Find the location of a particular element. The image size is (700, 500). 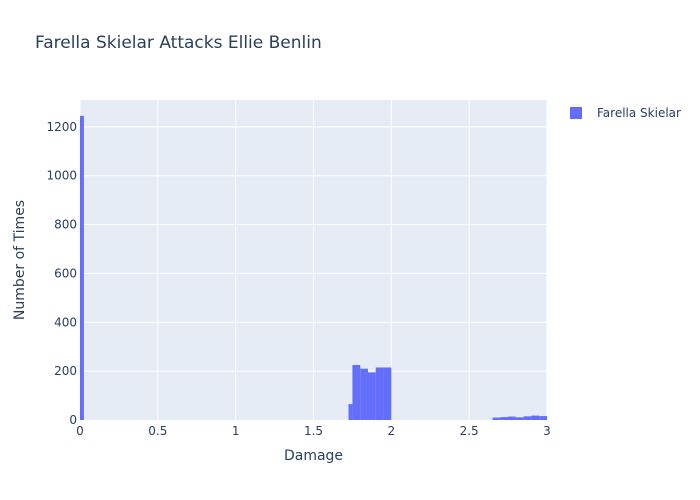

x-tick-label: 2.5 is located at coordinates (469, 431).